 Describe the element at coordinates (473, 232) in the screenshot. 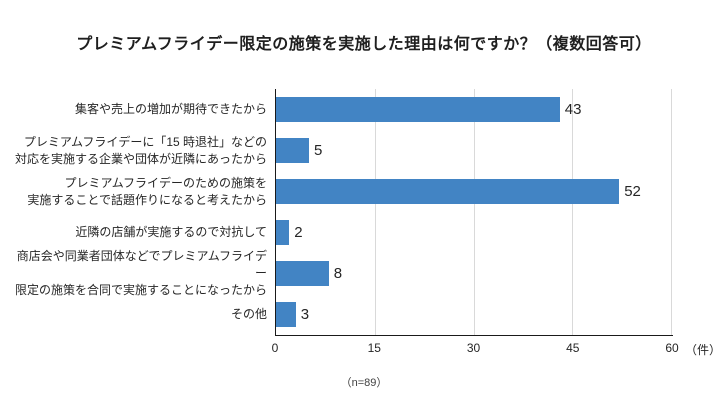

I see `bar-track: 2` at that location.